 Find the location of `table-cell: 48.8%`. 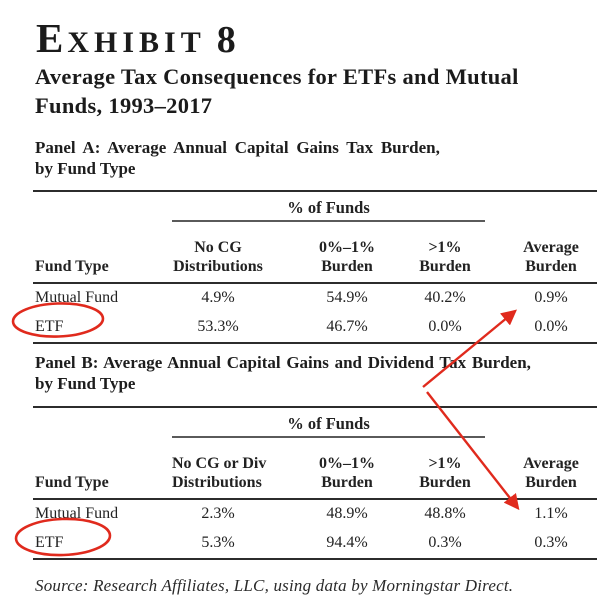

table-cell: 48.8% is located at coordinates (445, 513).